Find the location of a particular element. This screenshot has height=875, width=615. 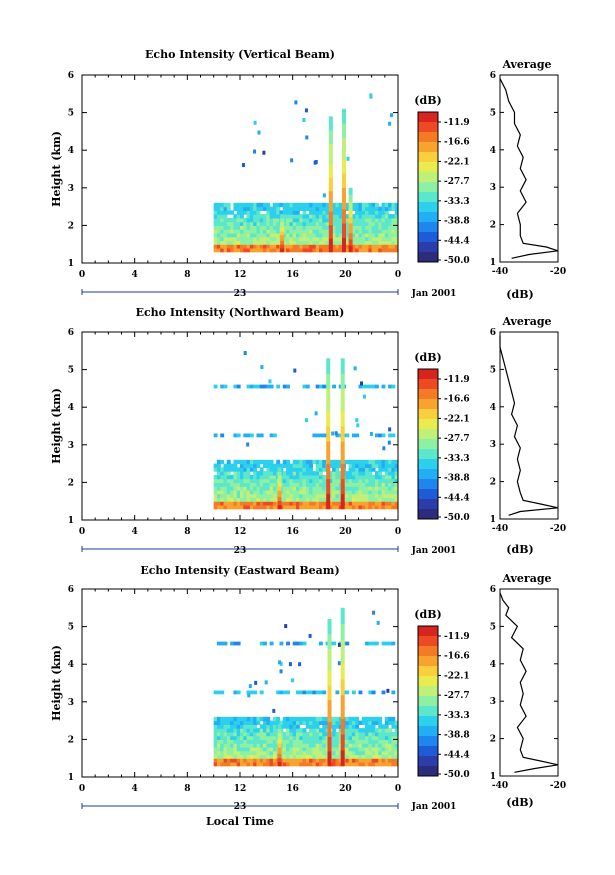

colorbar-label: -27.7 is located at coordinates (457, 439).